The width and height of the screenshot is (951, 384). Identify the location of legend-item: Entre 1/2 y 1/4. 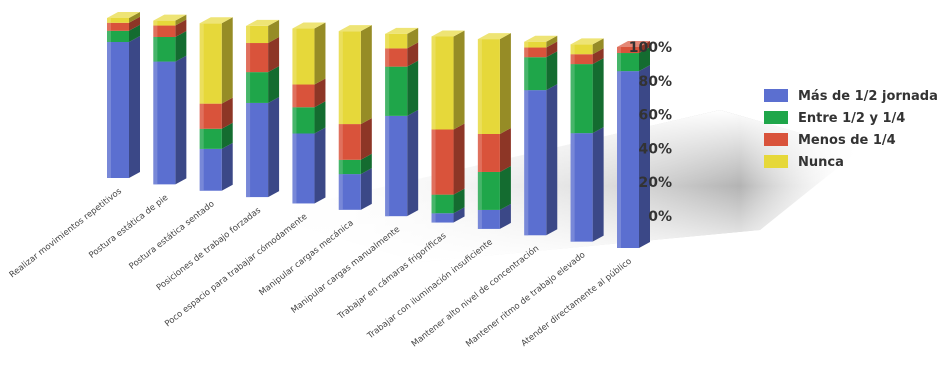
(834, 118).